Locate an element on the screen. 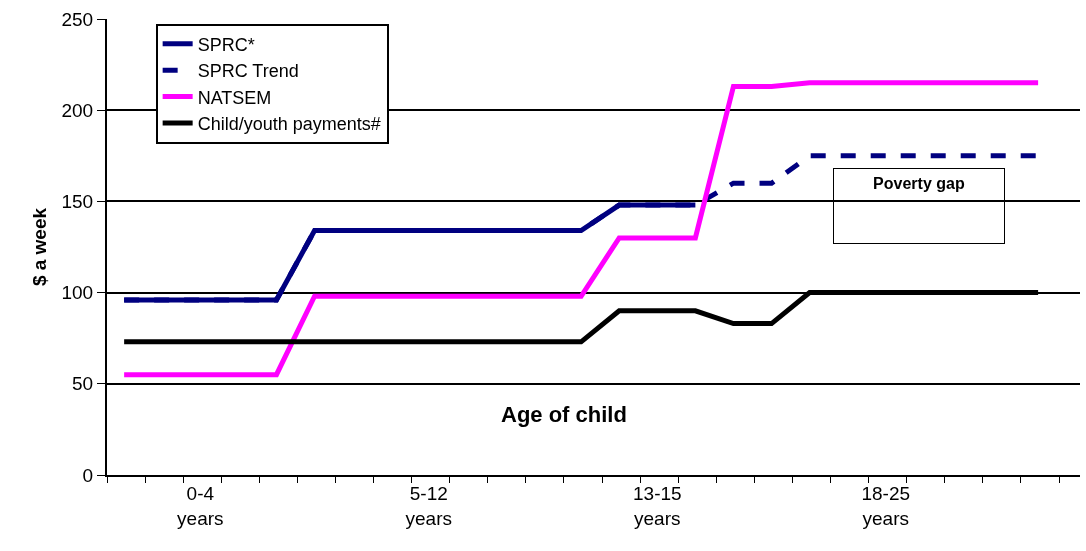 The width and height of the screenshot is (1086, 551). legend-label: SPRC* is located at coordinates (226, 44).